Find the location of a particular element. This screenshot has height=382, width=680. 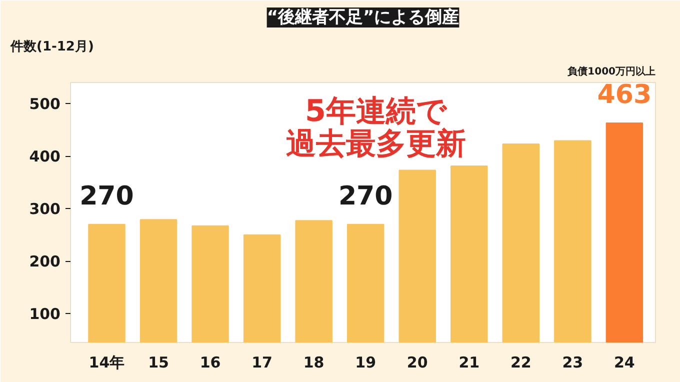

y-tick-label: 200 is located at coordinates (44, 261).